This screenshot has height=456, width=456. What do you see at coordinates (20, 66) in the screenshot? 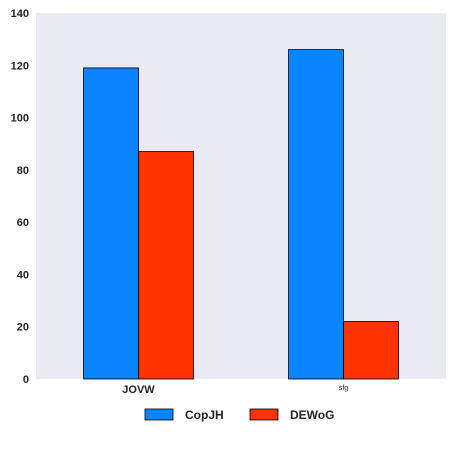
I see `y-tick-label: 120` at bounding box center [20, 66].